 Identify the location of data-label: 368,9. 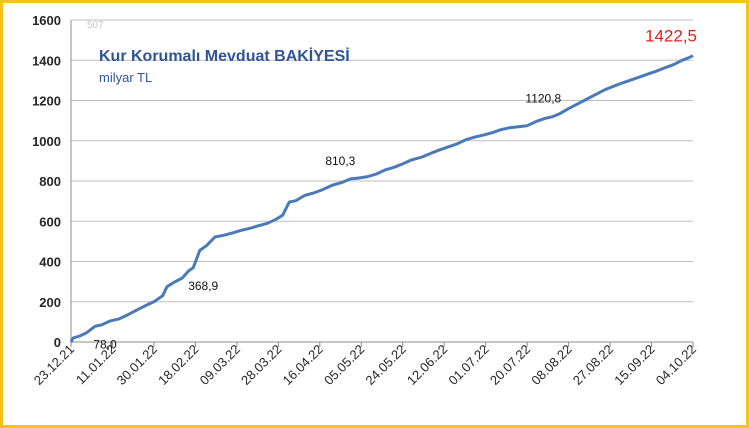
(203, 286).